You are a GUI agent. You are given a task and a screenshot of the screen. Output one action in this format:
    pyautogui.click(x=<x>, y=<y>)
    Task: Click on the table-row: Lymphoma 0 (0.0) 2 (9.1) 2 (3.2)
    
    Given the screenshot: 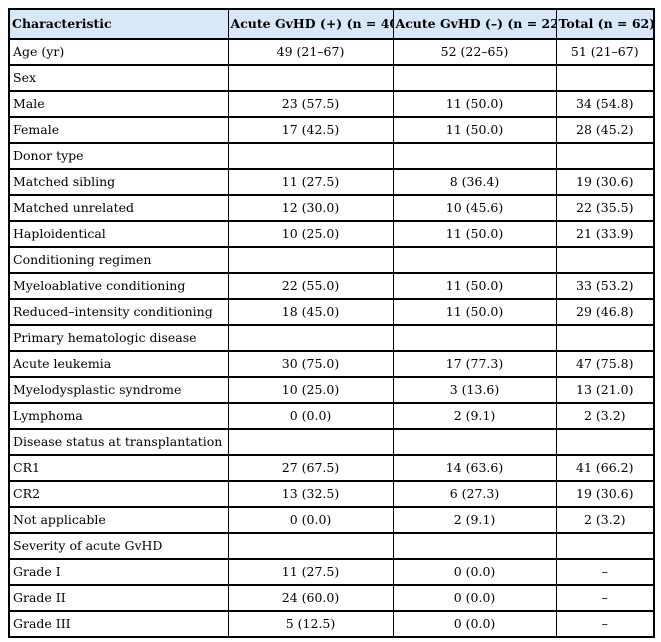 What is the action you would take?
    pyautogui.click(x=331, y=416)
    